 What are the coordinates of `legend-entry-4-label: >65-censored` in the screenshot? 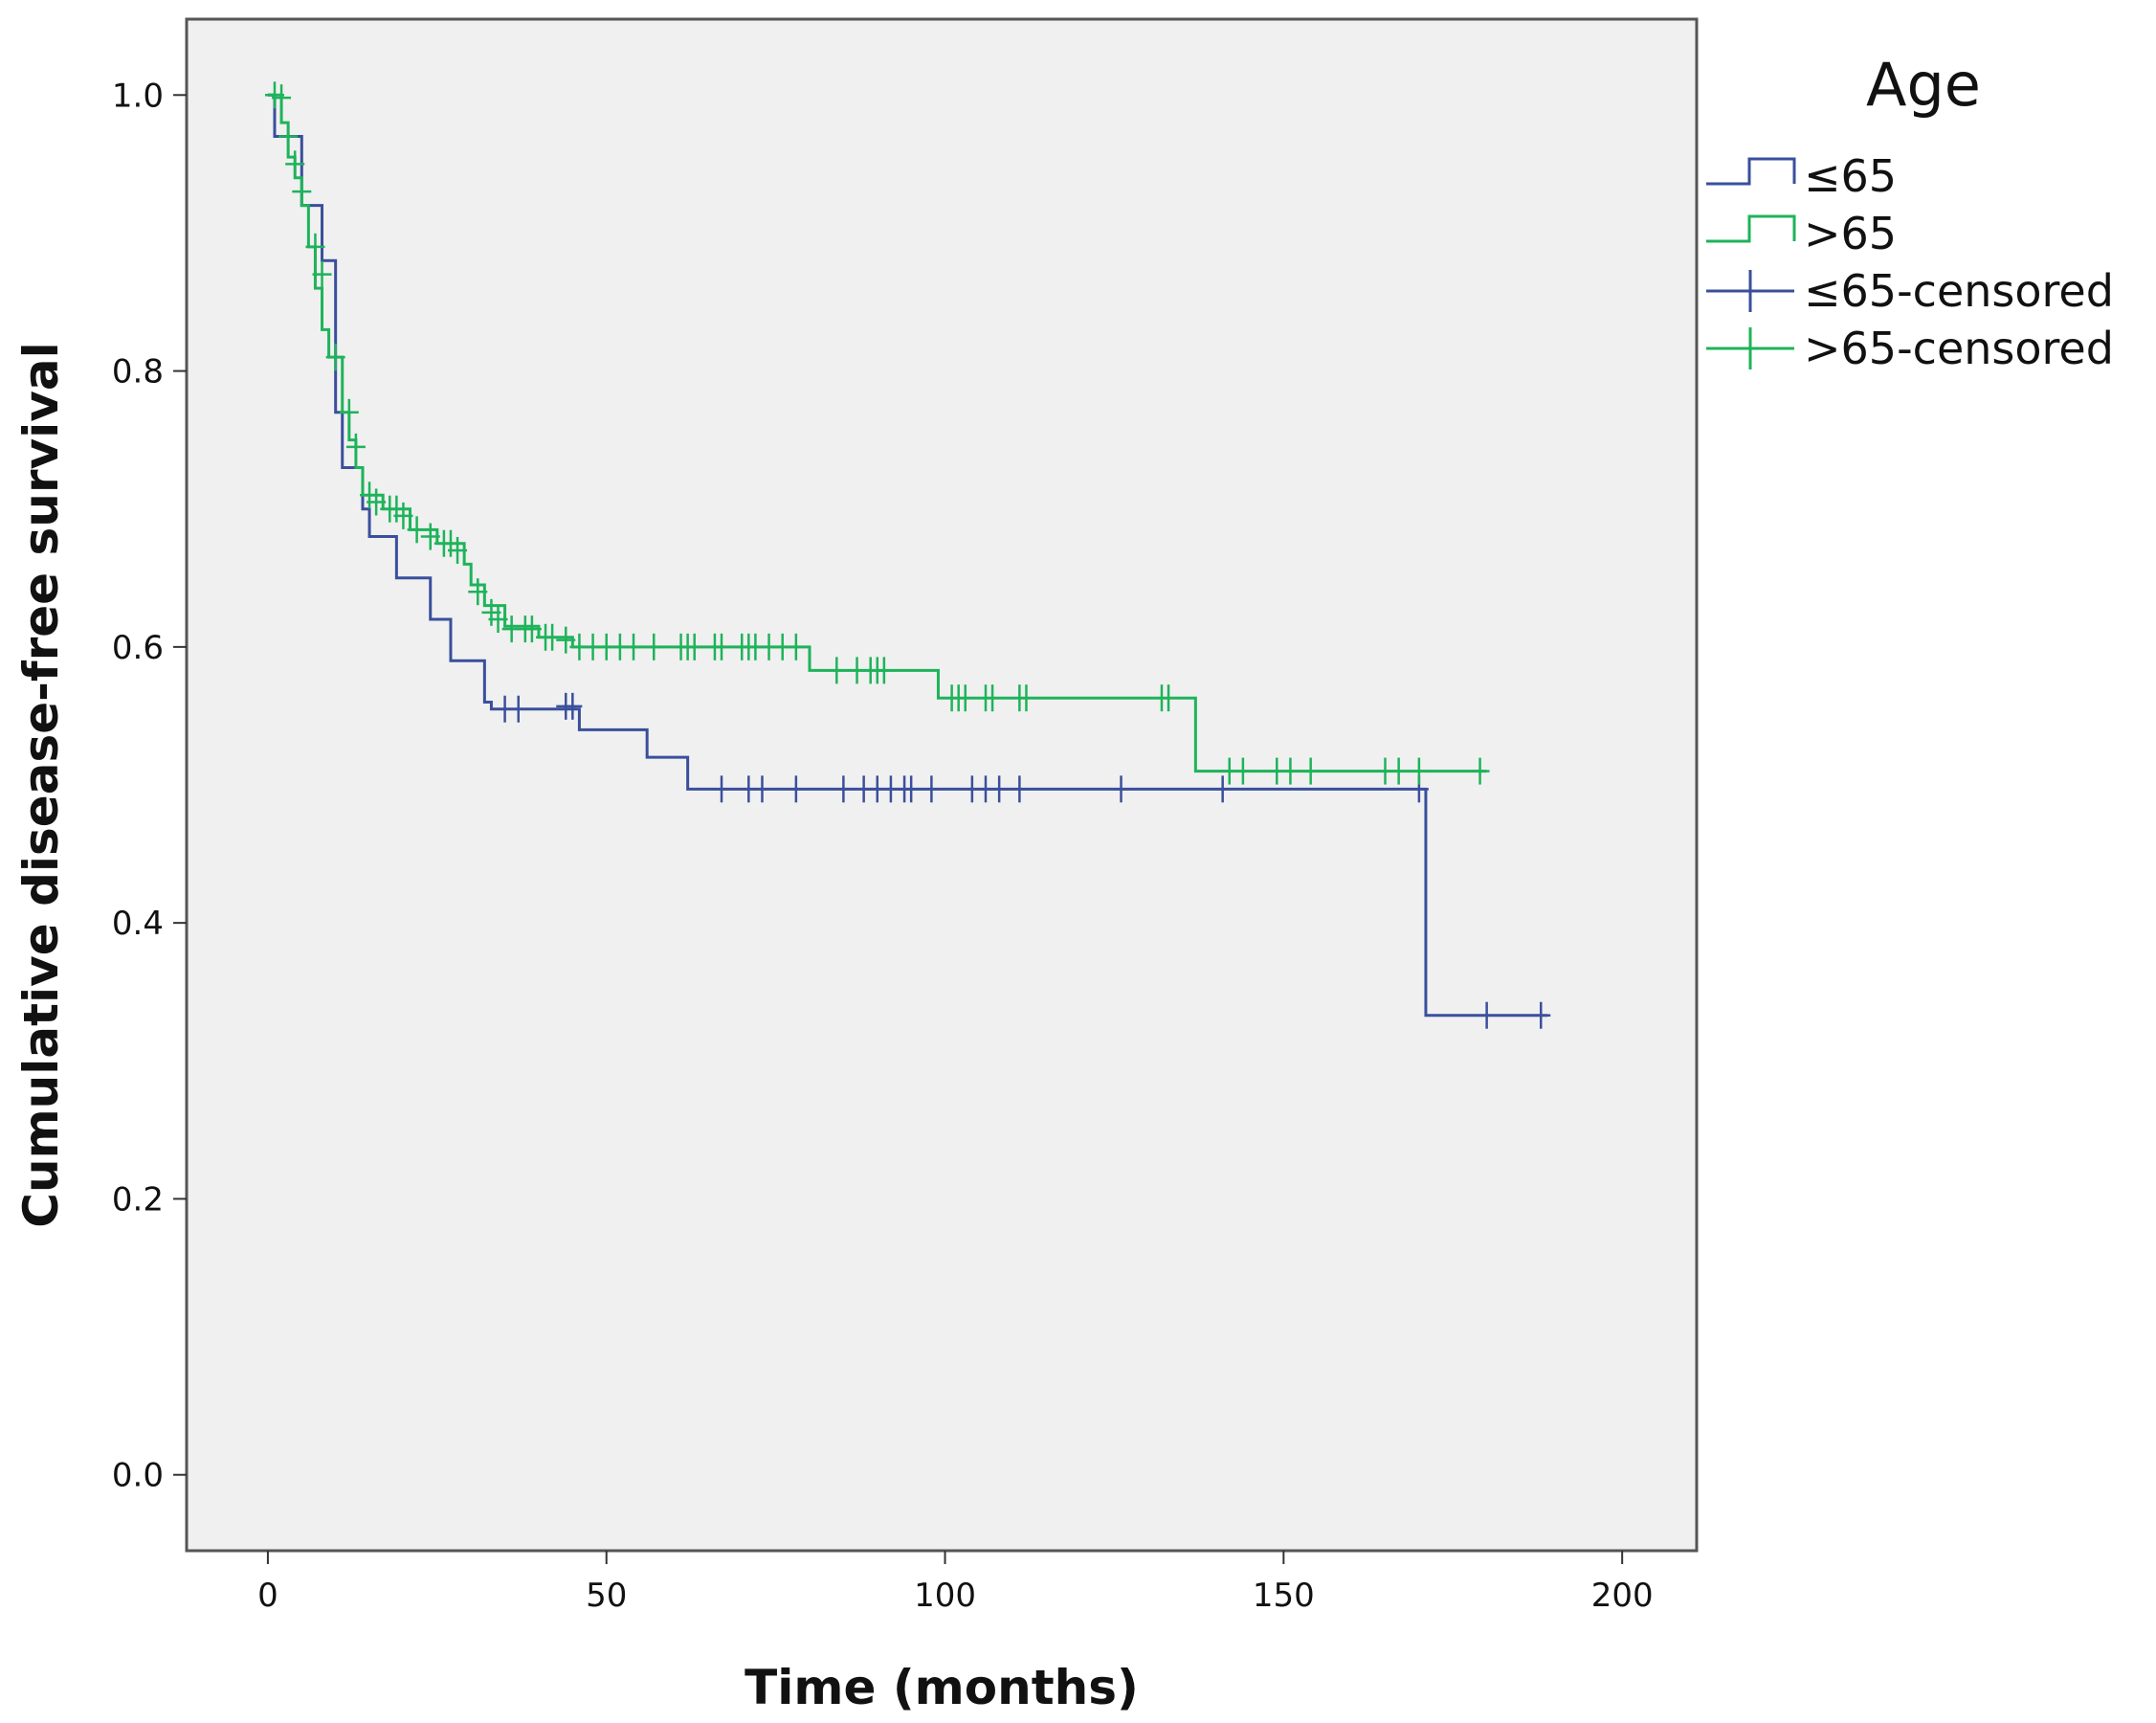 It's located at (1959, 348).